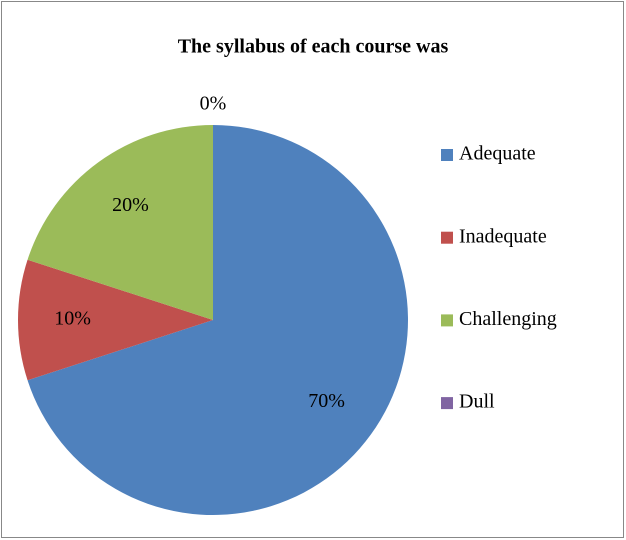 Image resolution: width=626 pixels, height=540 pixels. Describe the element at coordinates (130, 205) in the screenshot. I see `data-label: 20%` at that location.